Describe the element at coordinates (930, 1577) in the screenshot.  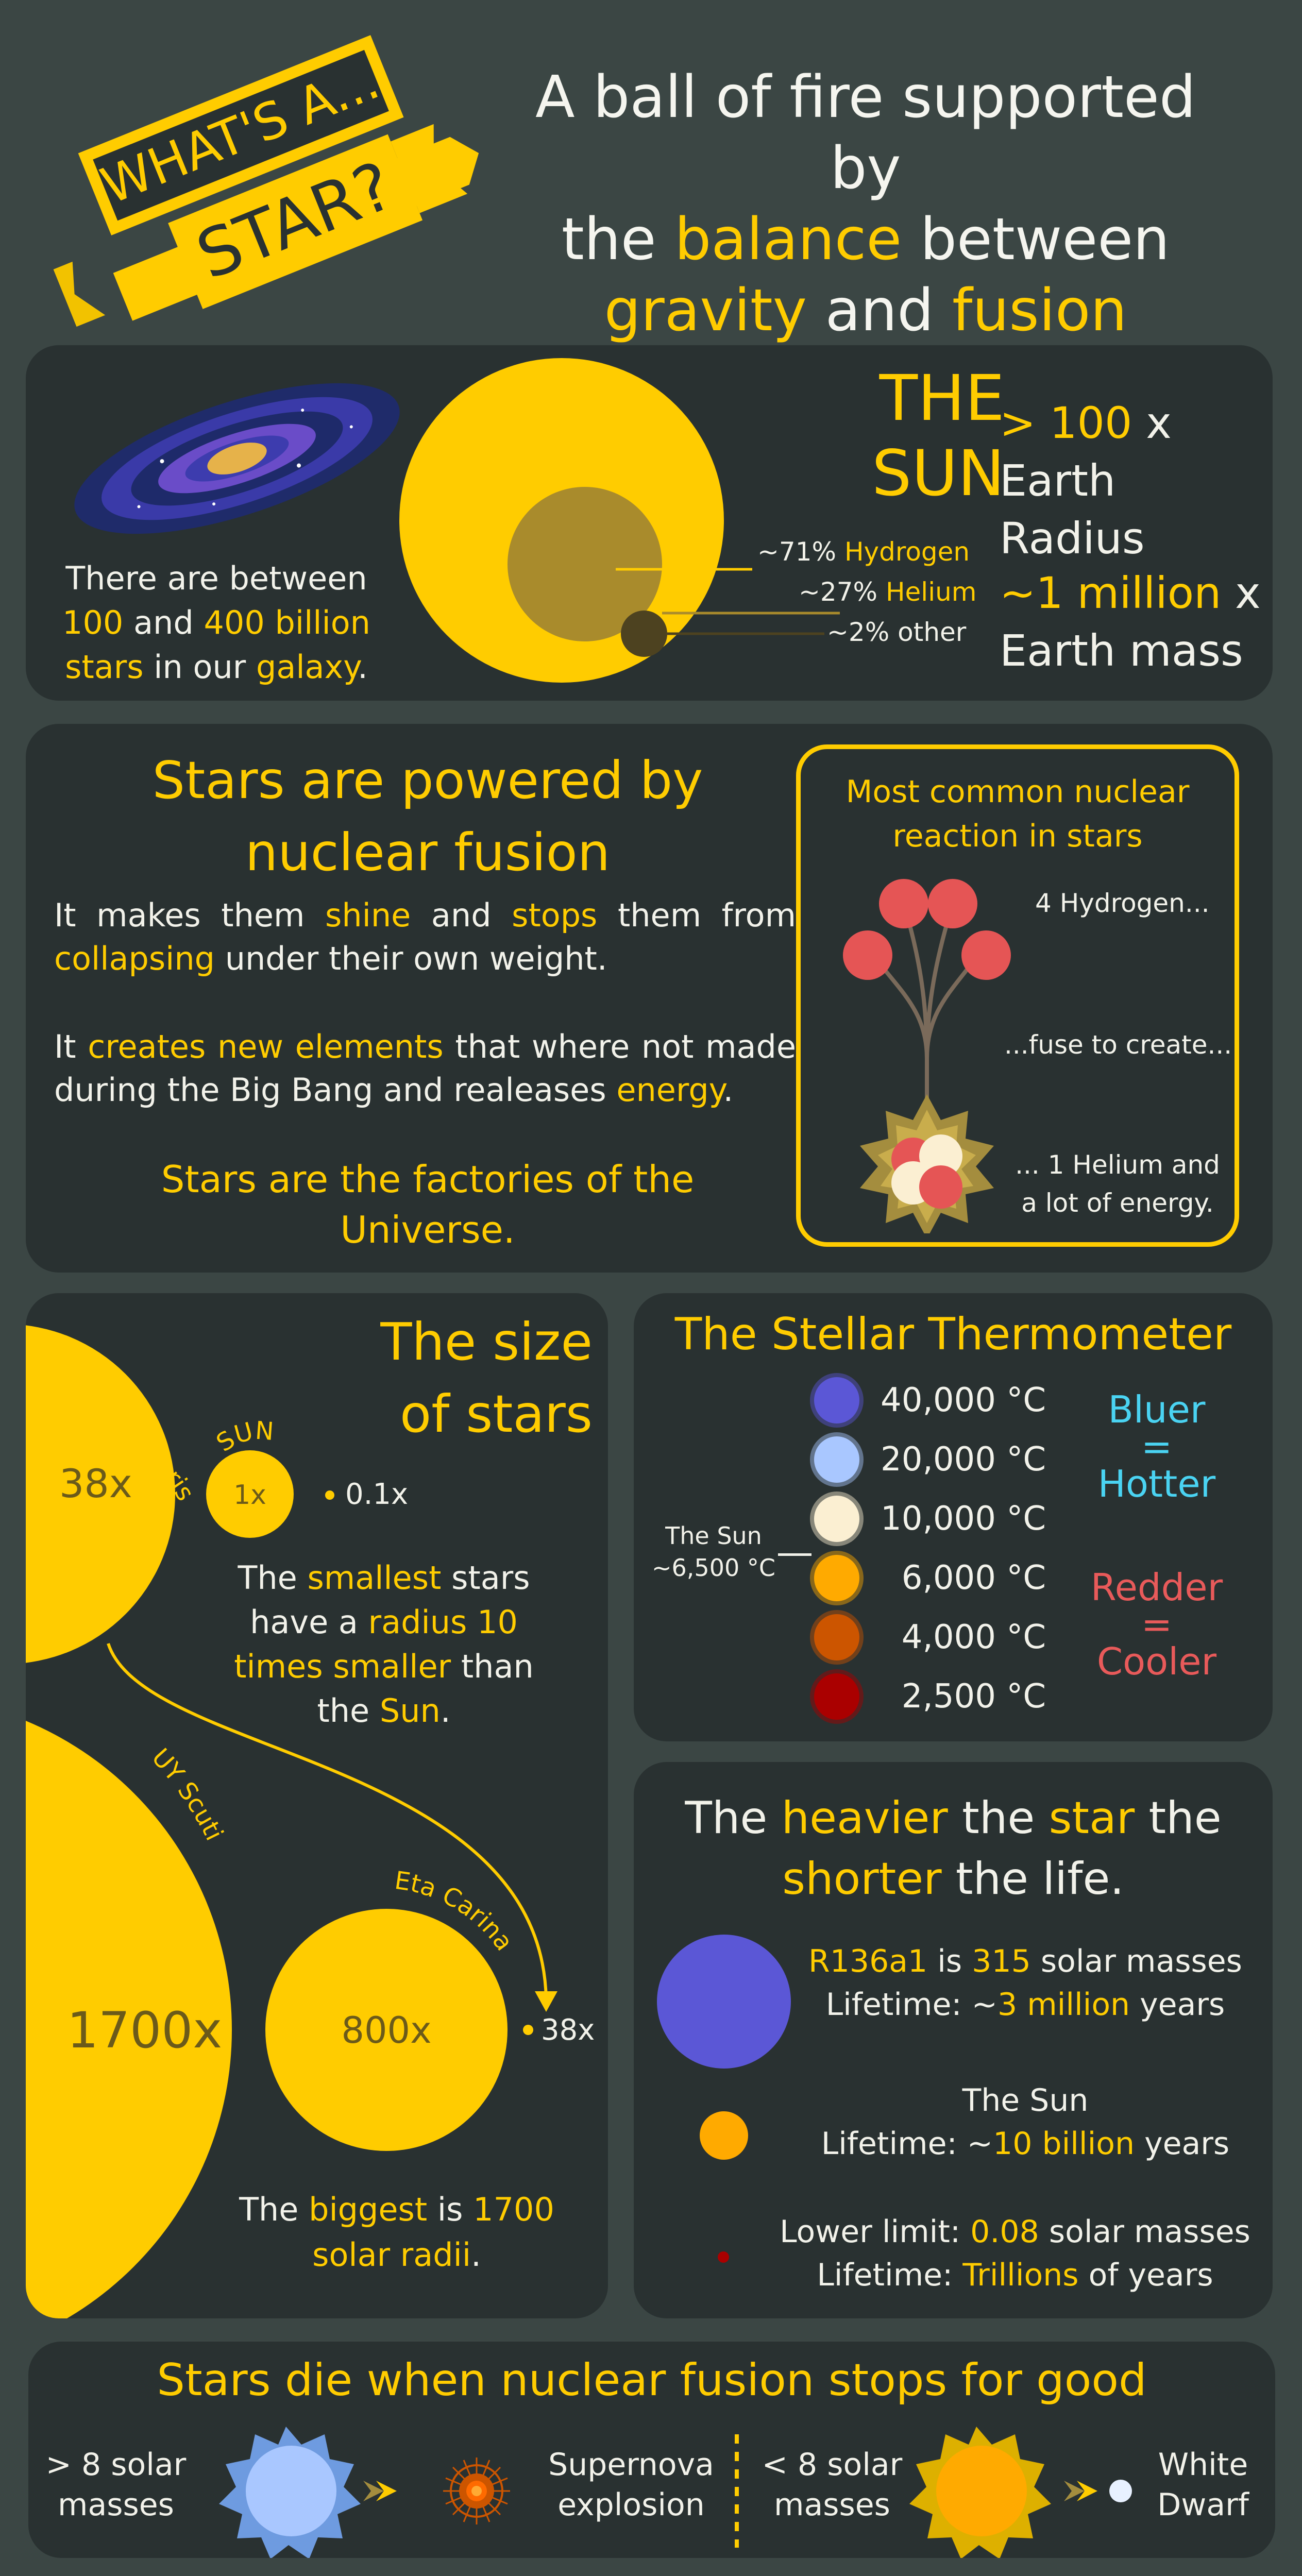
I see `temperature-row: 6,000 °C` at that location.